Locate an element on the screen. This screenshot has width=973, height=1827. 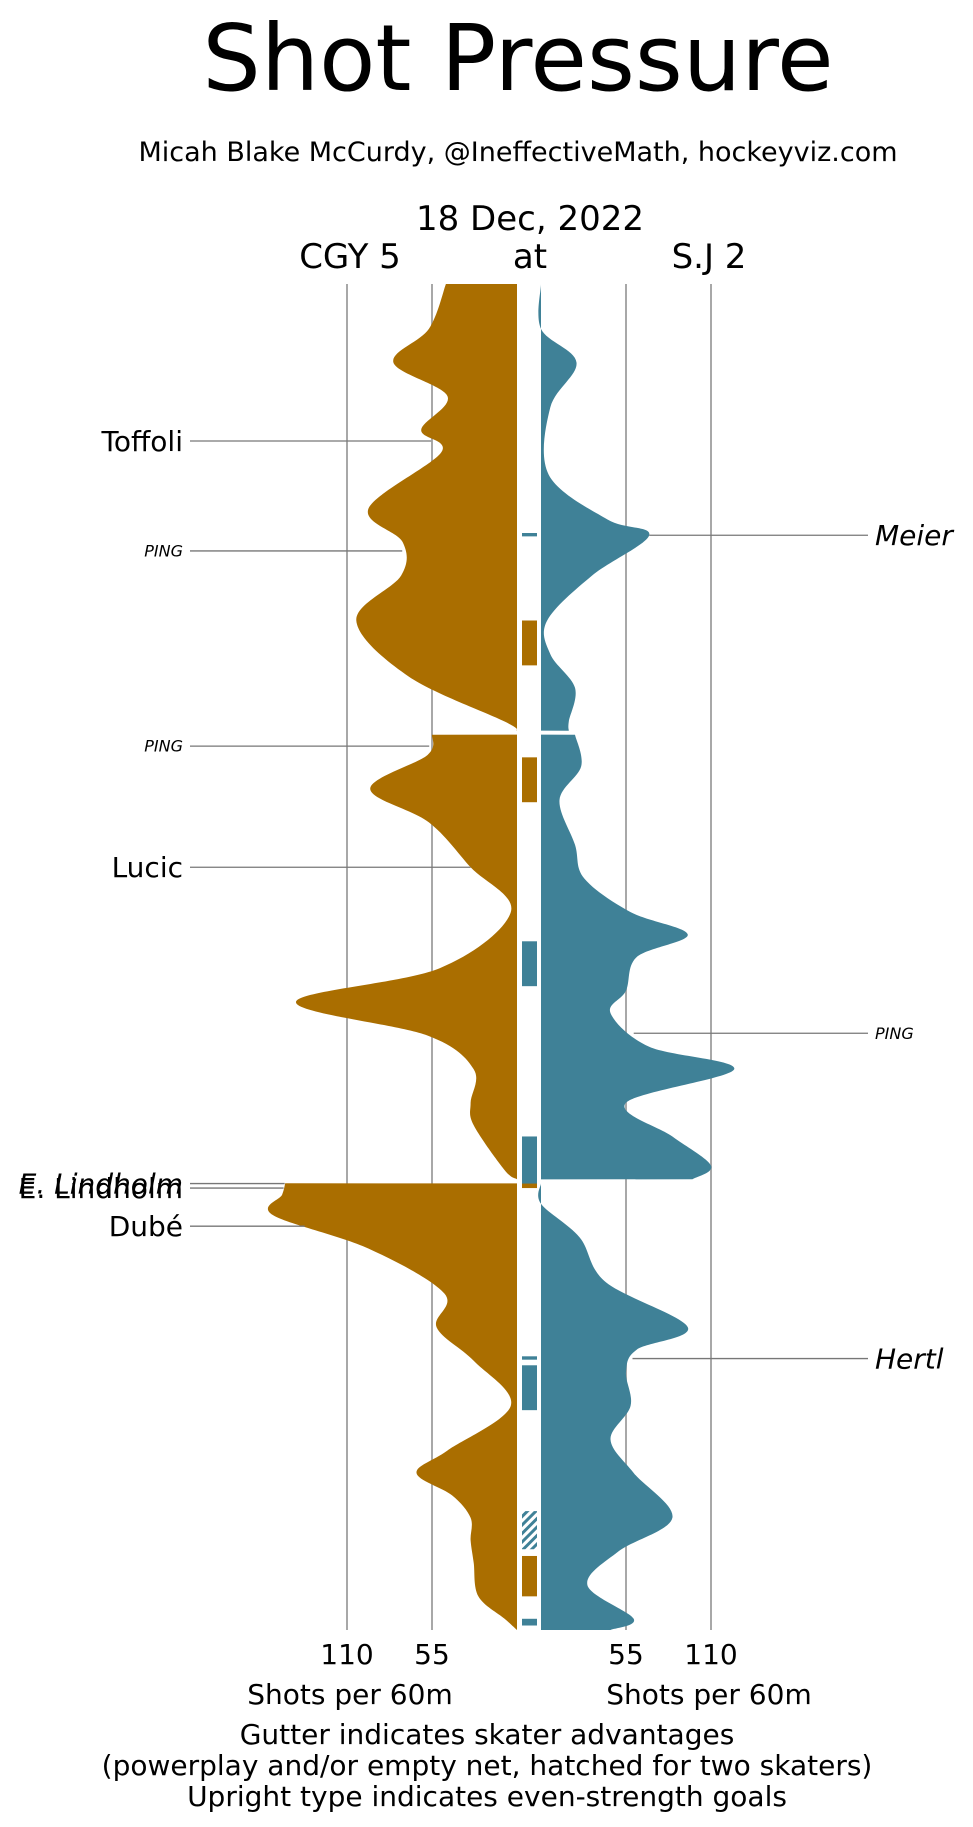
goal-label: Dubé is located at coordinates (146, 1226).